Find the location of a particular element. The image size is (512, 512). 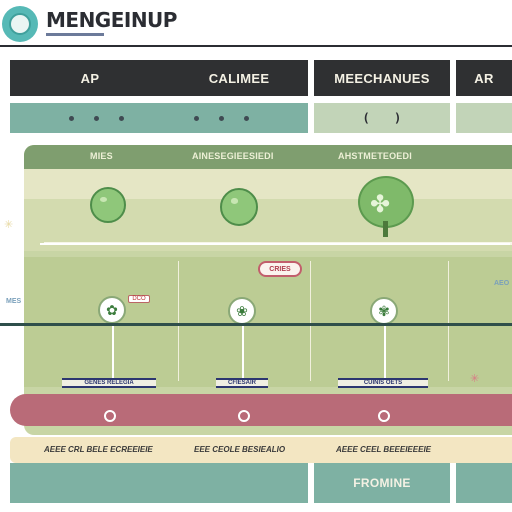

chip-label: CFIESAIR is located at coordinates (242, 383).